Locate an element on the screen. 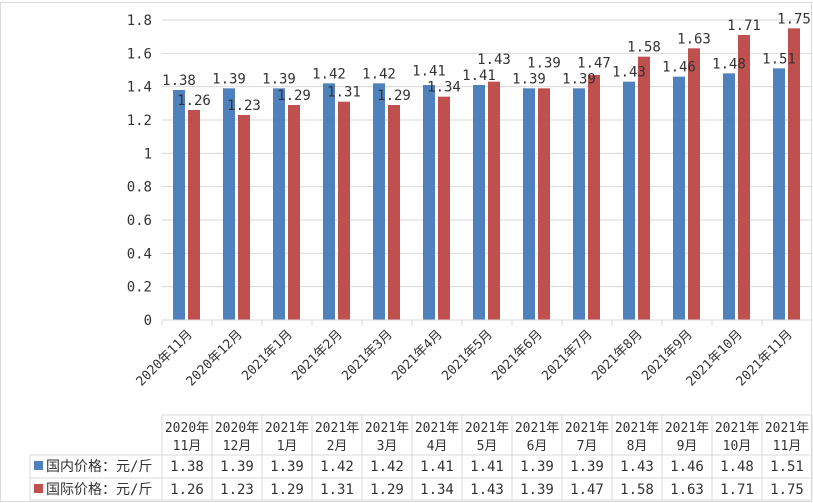  y-tick-label: 0.8 is located at coordinates (139, 188).